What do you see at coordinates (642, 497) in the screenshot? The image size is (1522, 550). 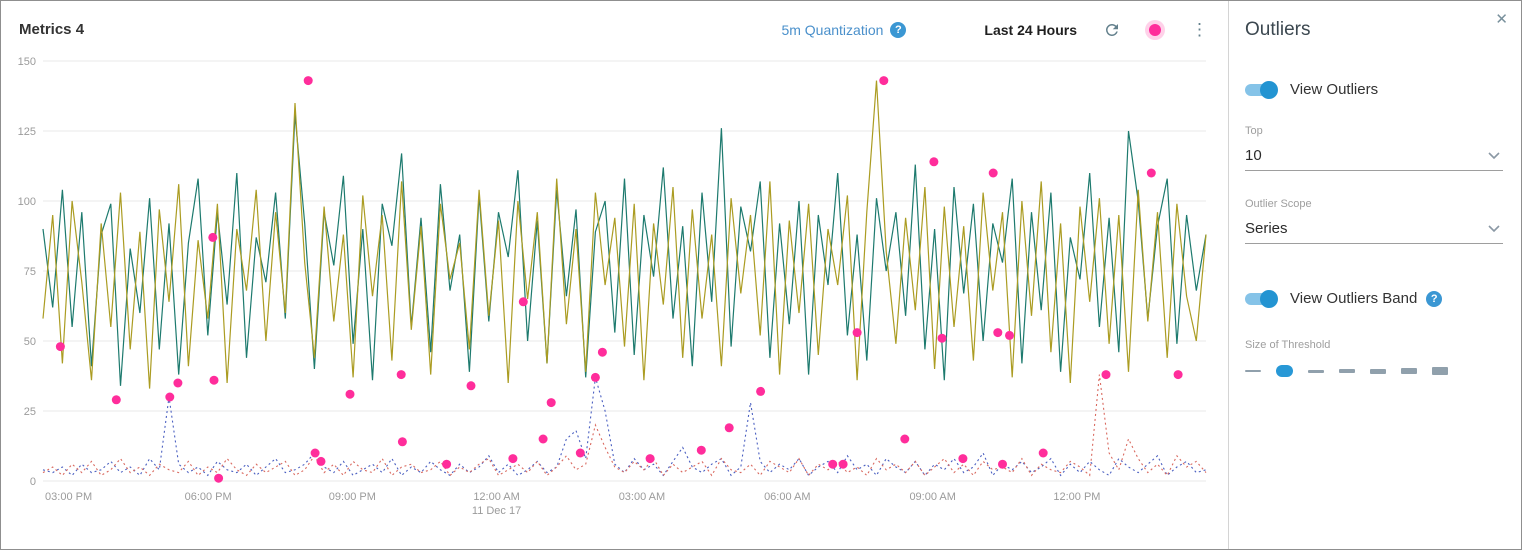 I see `svg-text: 03:00 AM` at bounding box center [642, 497].